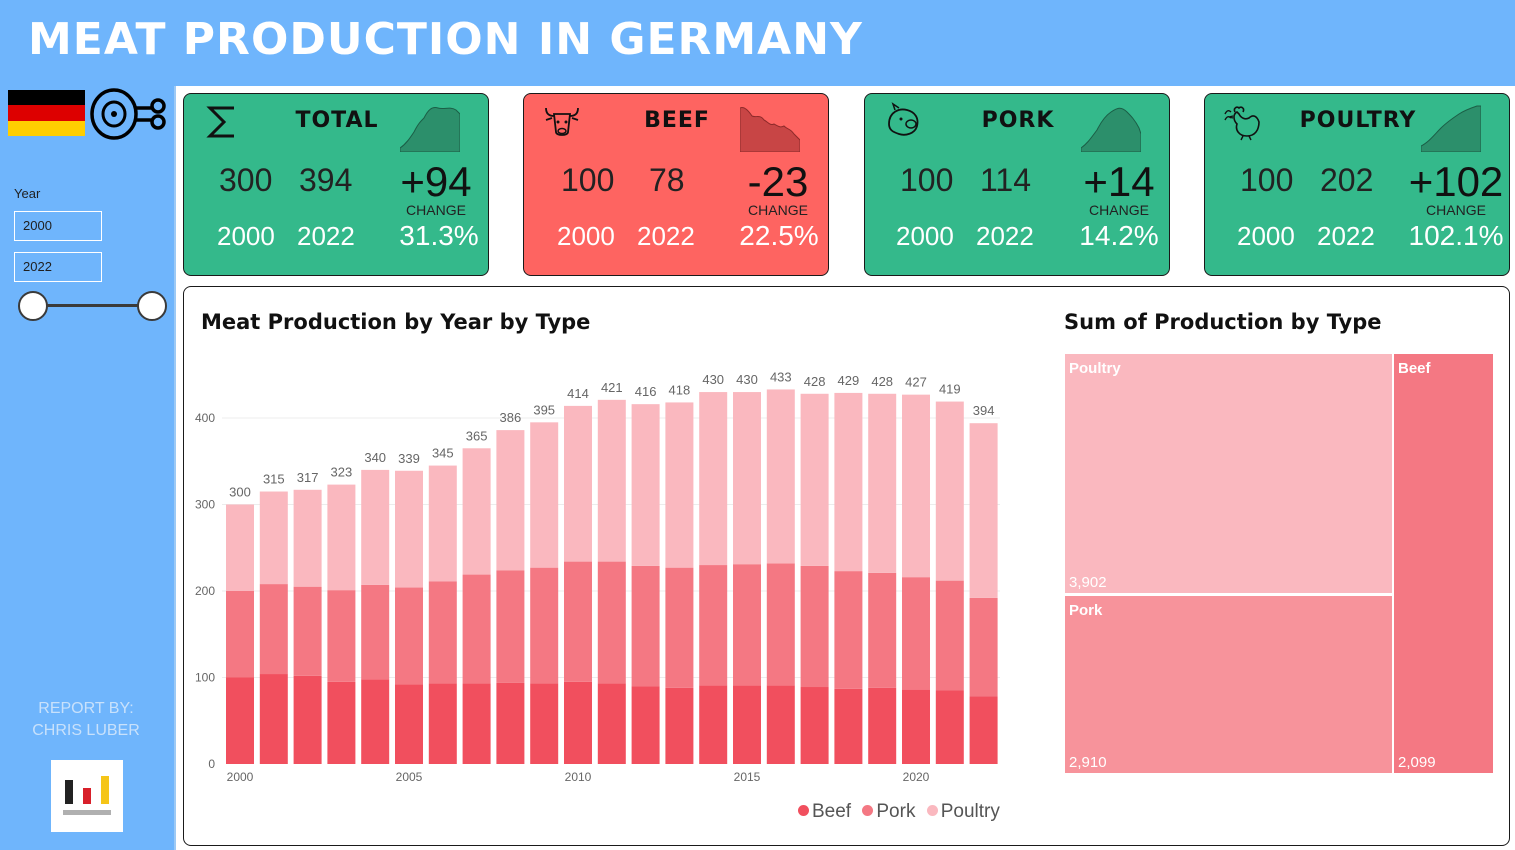  Describe the element at coordinates (58, 226) in the screenshot. I see `year-start-input: 2000` at that location.